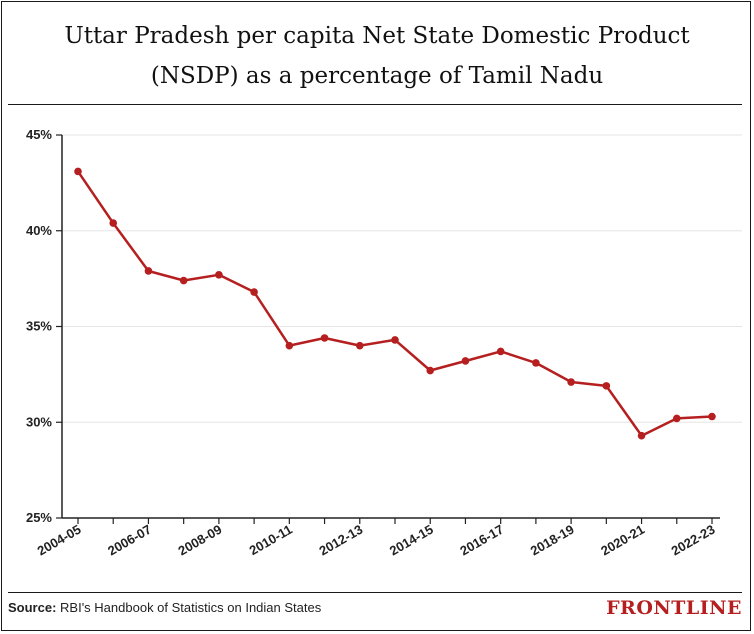 The image size is (754, 634). I want to click on y-tick-label: 25%, so click(39, 517).